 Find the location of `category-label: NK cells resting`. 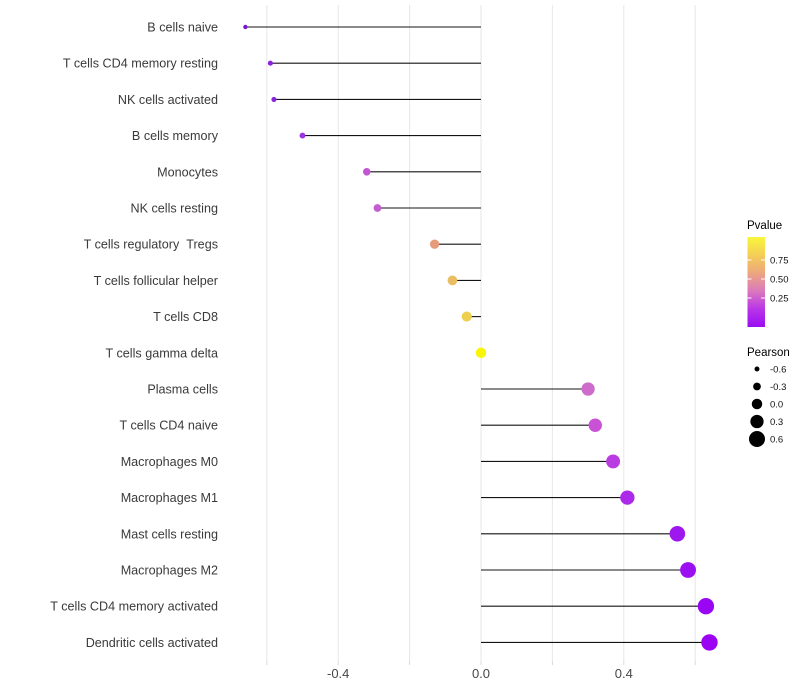

category-label: NK cells resting is located at coordinates (175, 209).